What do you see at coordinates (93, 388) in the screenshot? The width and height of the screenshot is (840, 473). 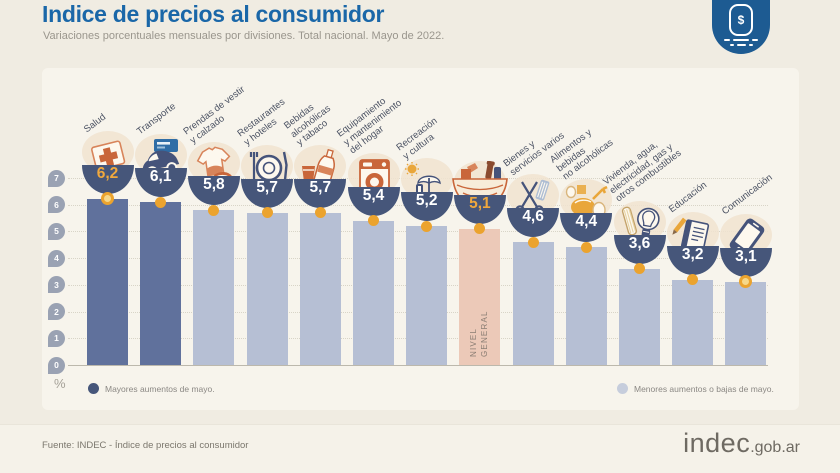 I see `legend-dark-dot` at bounding box center [93, 388].